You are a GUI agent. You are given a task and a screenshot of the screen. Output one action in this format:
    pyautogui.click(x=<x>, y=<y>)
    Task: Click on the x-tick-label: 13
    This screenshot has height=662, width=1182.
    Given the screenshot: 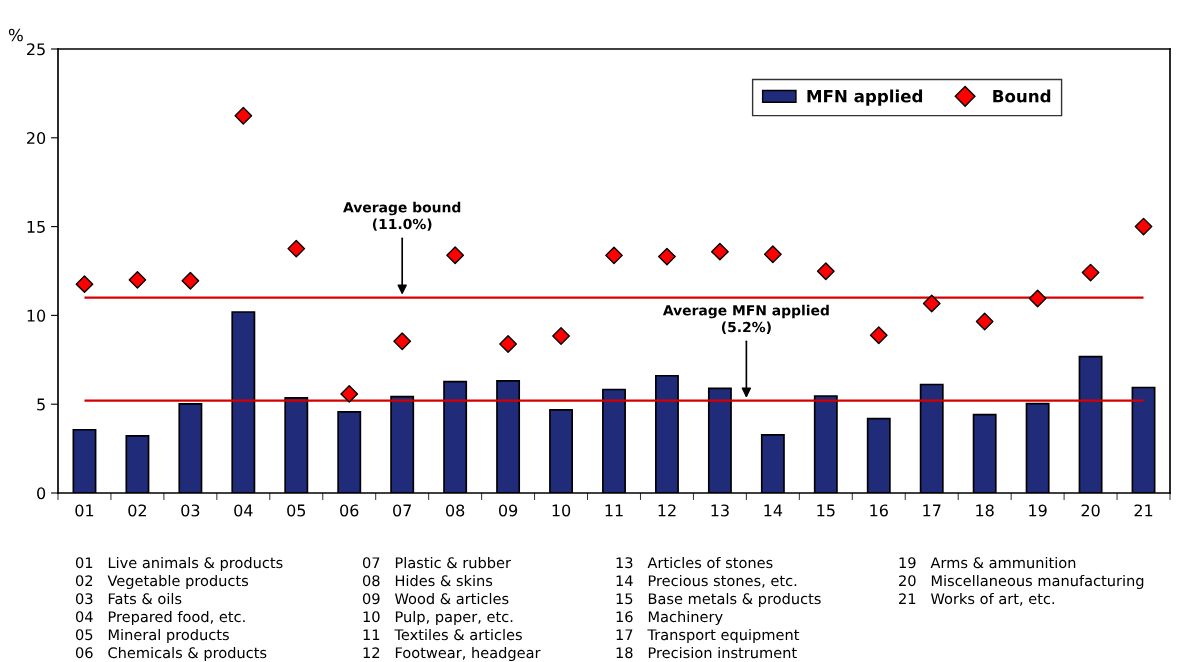 What is the action you would take?
    pyautogui.click(x=720, y=510)
    